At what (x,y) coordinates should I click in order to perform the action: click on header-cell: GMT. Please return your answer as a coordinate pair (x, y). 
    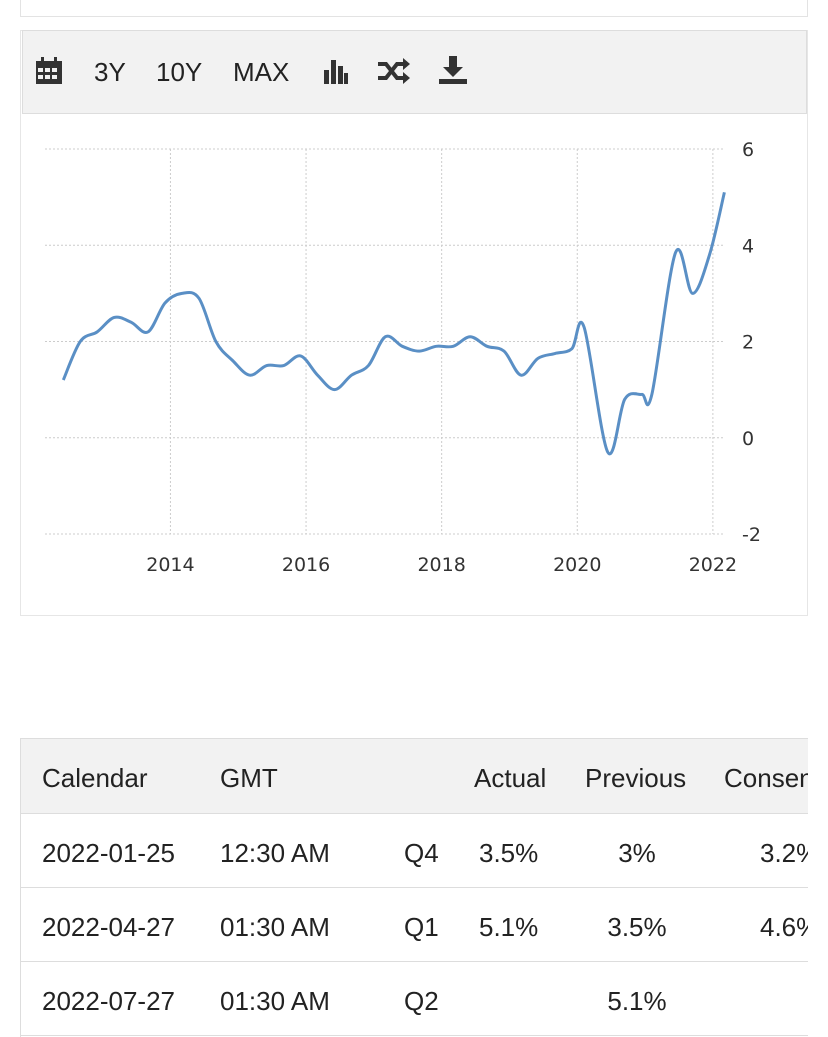
    Looking at the image, I should click on (249, 778).